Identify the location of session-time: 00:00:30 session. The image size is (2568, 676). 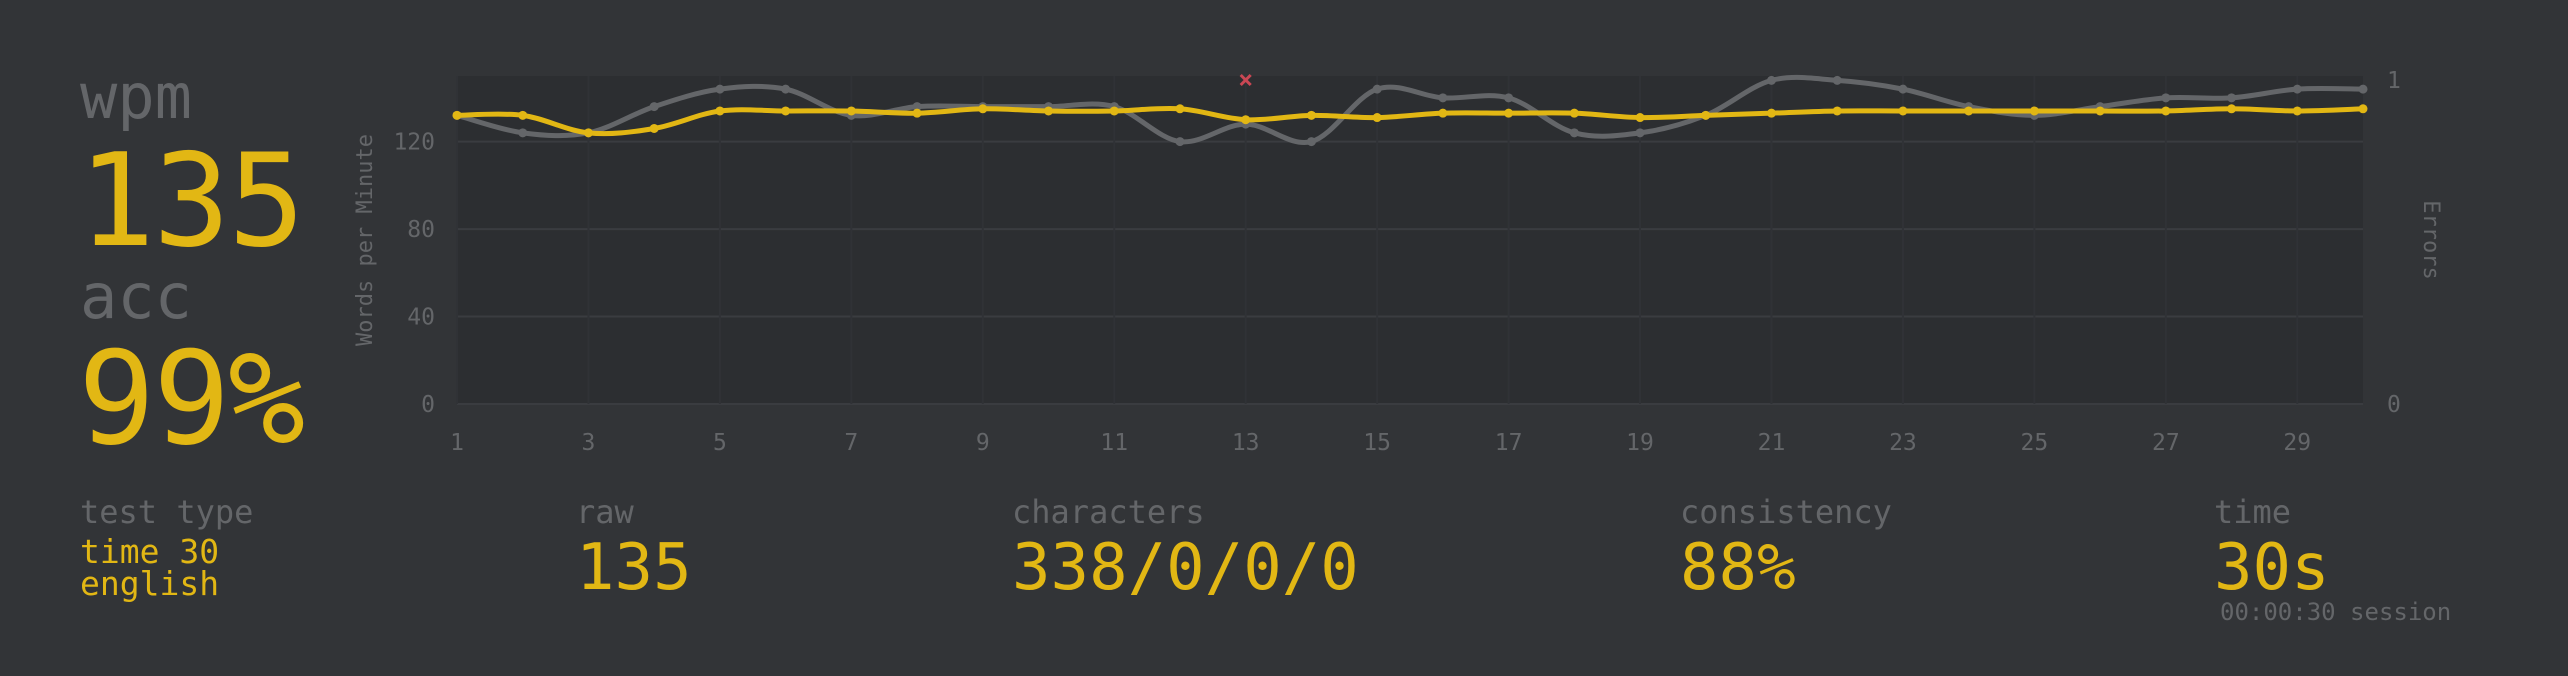
(2335, 612).